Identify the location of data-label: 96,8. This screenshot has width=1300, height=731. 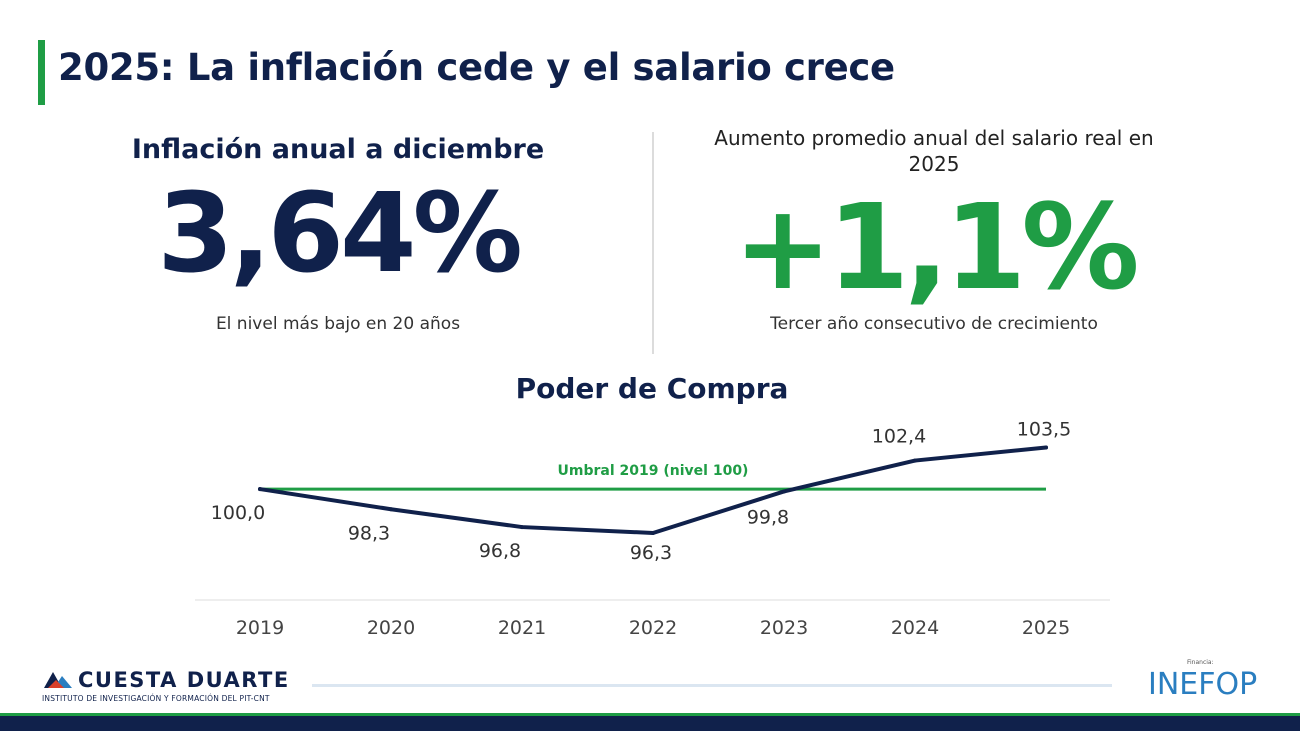
(500, 551).